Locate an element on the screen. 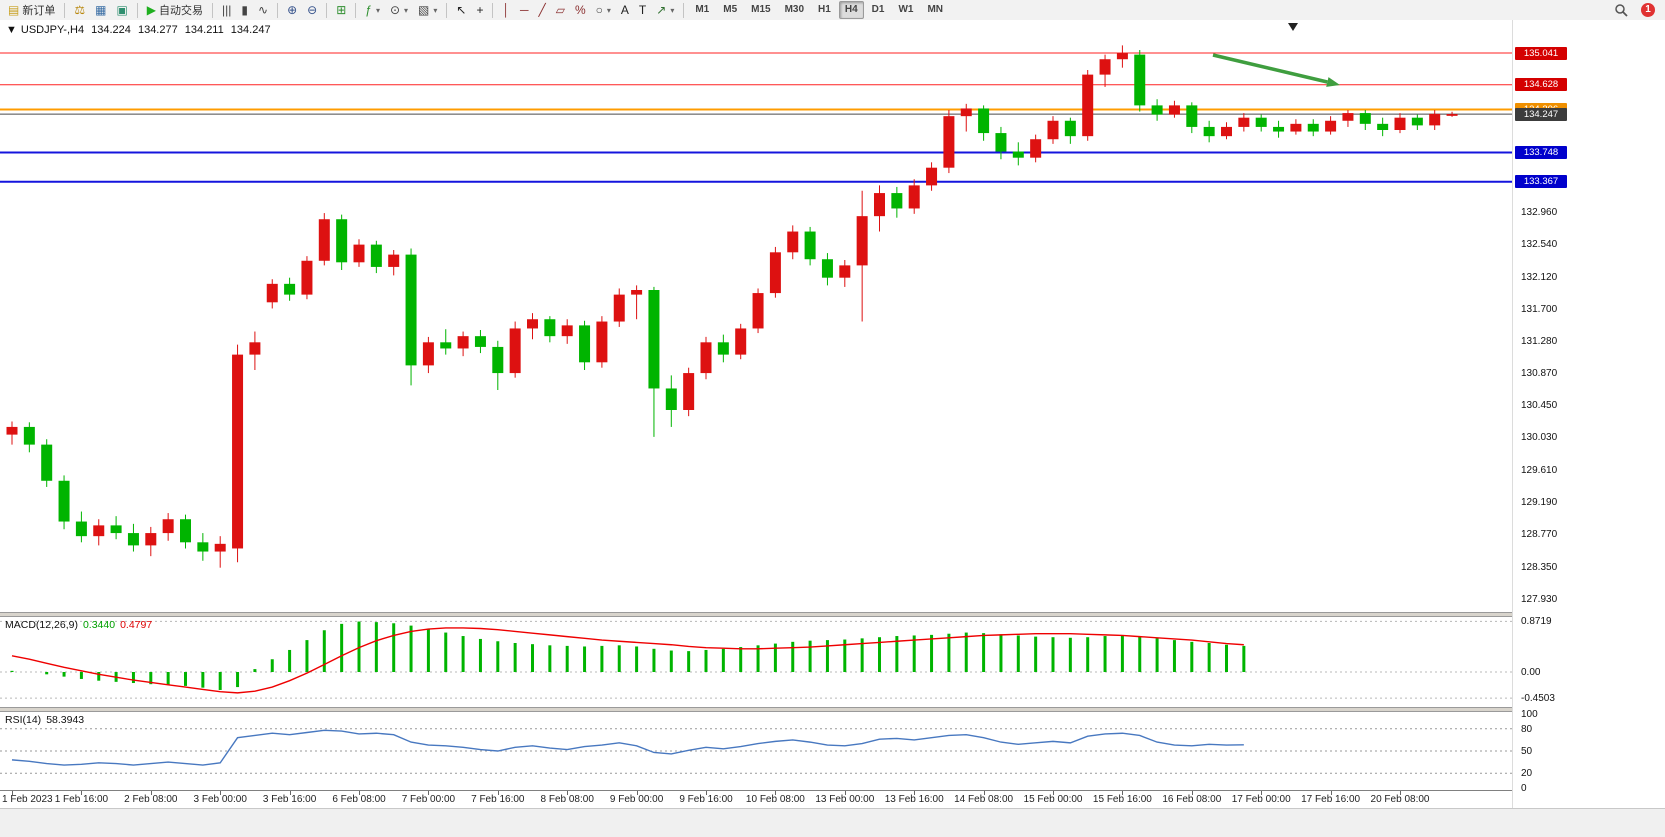  tile-windows-button: ⊞ is located at coordinates (341, 10).